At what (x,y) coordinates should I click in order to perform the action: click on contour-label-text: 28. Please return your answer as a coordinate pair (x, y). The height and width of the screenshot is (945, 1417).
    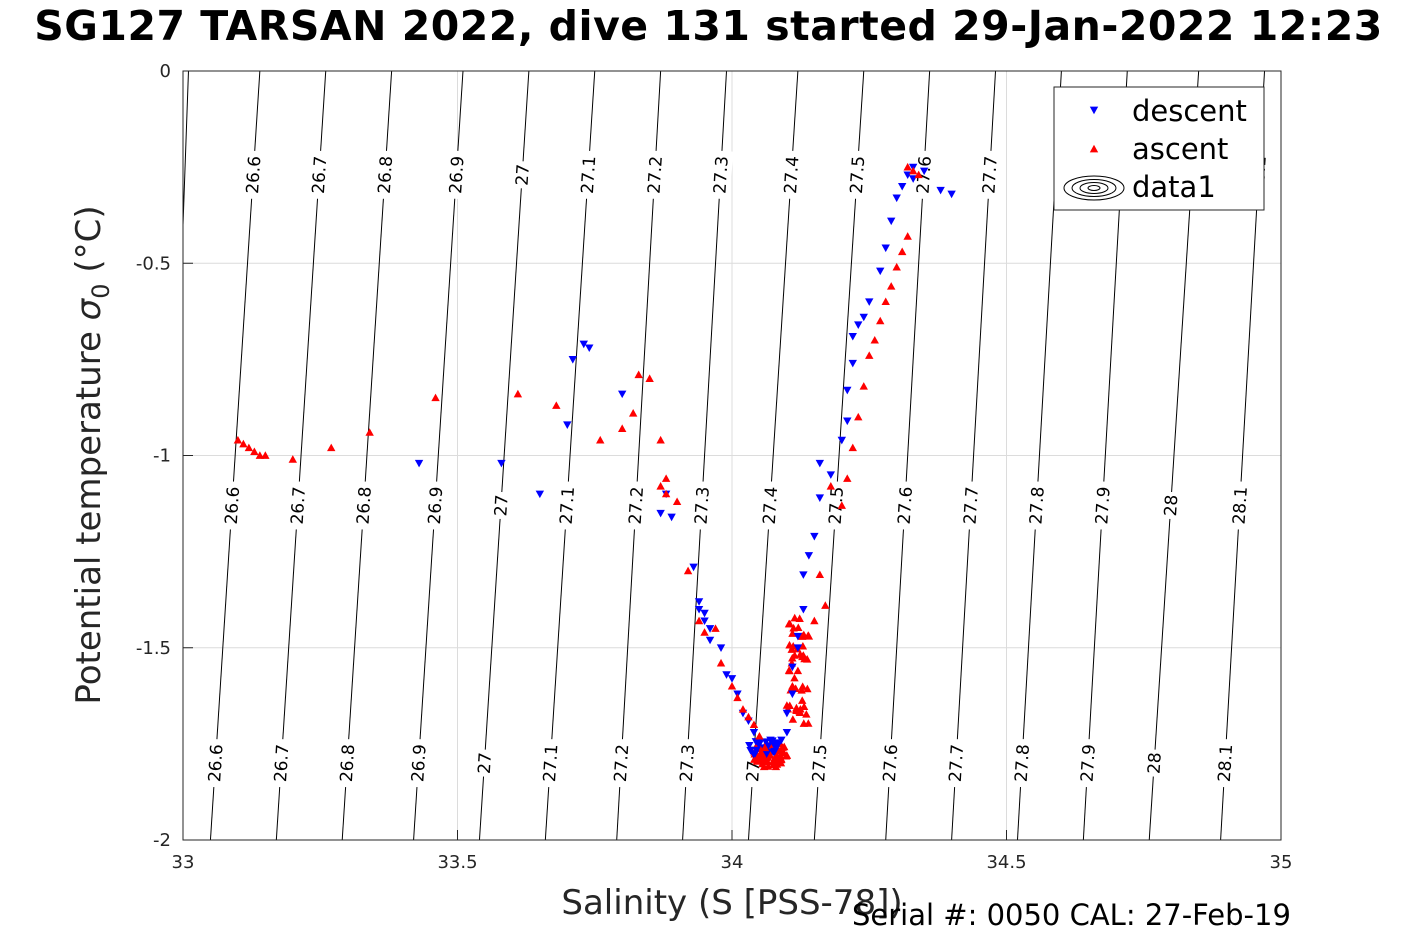
    Looking at the image, I should click on (1171, 505).